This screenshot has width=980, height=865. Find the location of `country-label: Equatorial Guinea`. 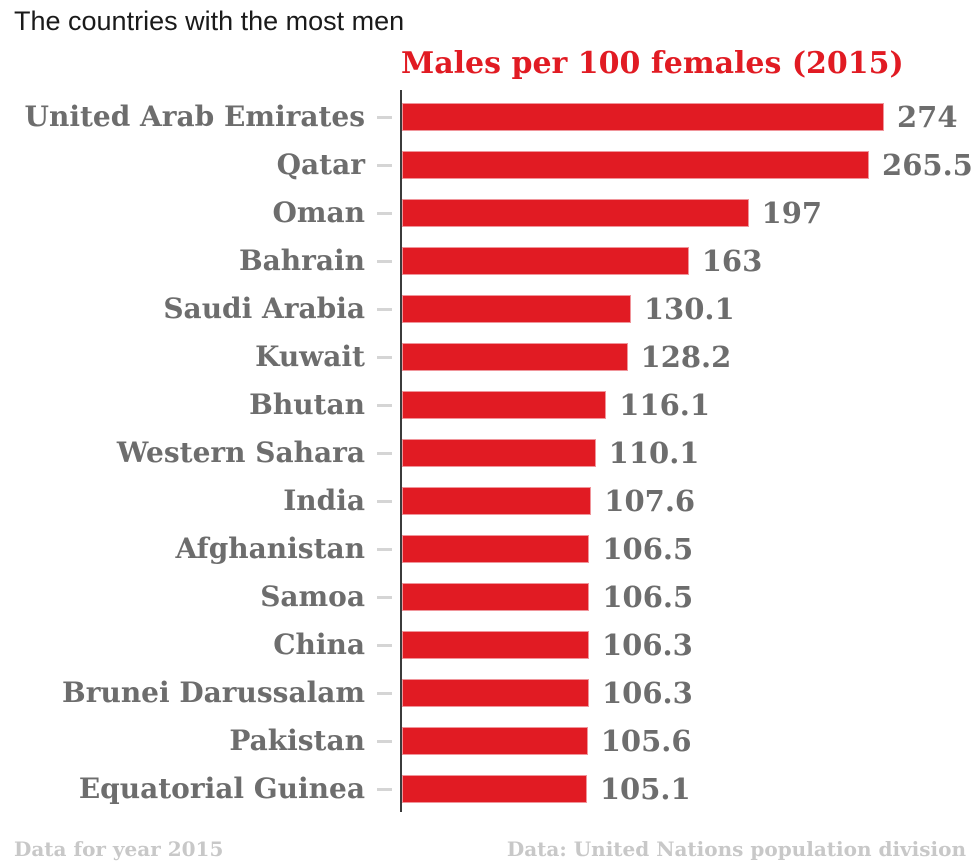

country-label: Equatorial Guinea is located at coordinates (221, 788).